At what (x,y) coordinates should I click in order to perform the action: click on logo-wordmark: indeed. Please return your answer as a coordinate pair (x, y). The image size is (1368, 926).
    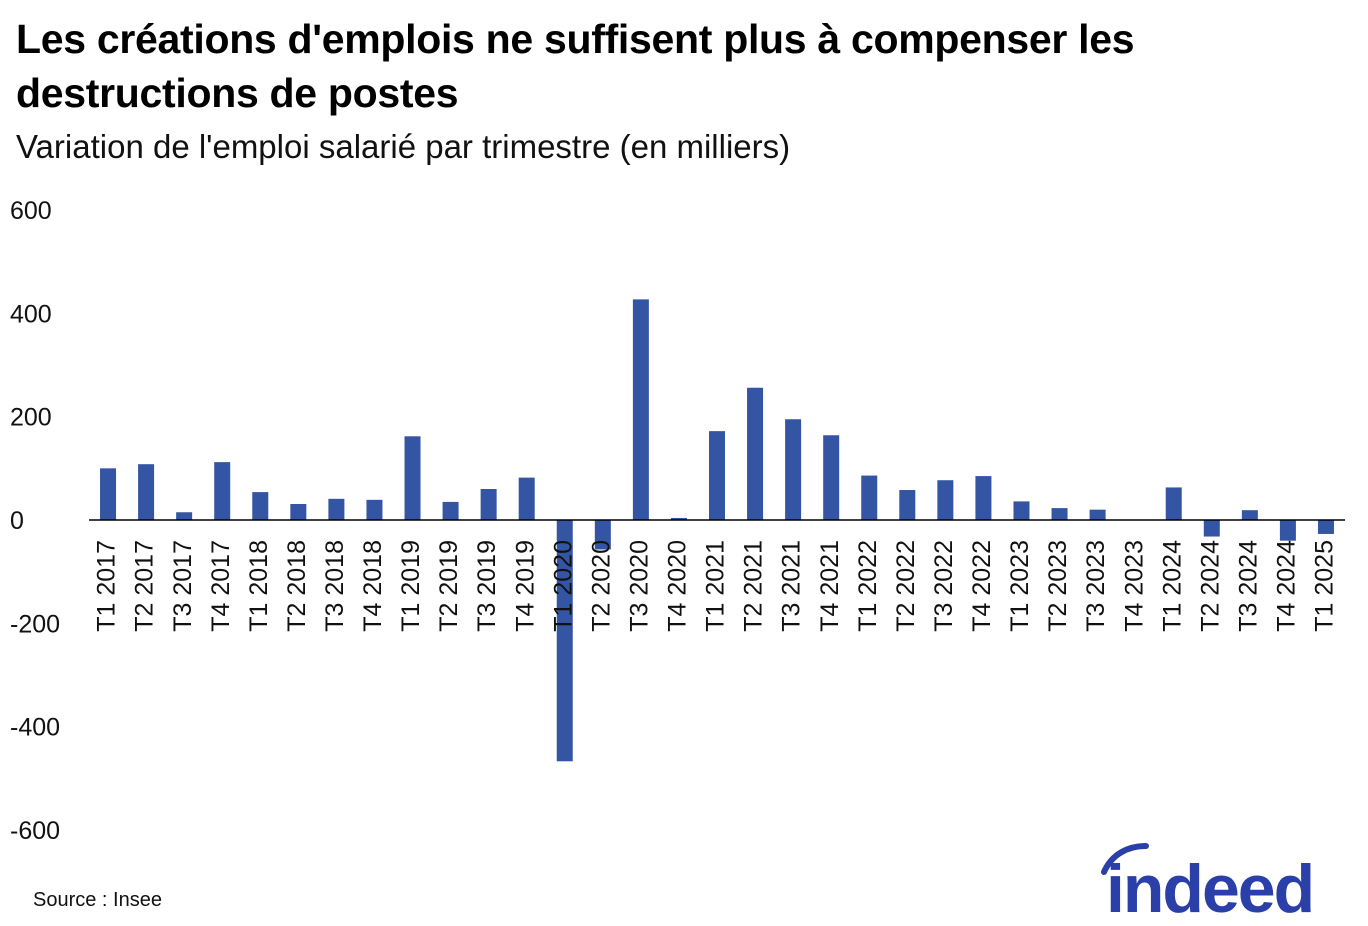
    Looking at the image, I should click on (1209, 886).